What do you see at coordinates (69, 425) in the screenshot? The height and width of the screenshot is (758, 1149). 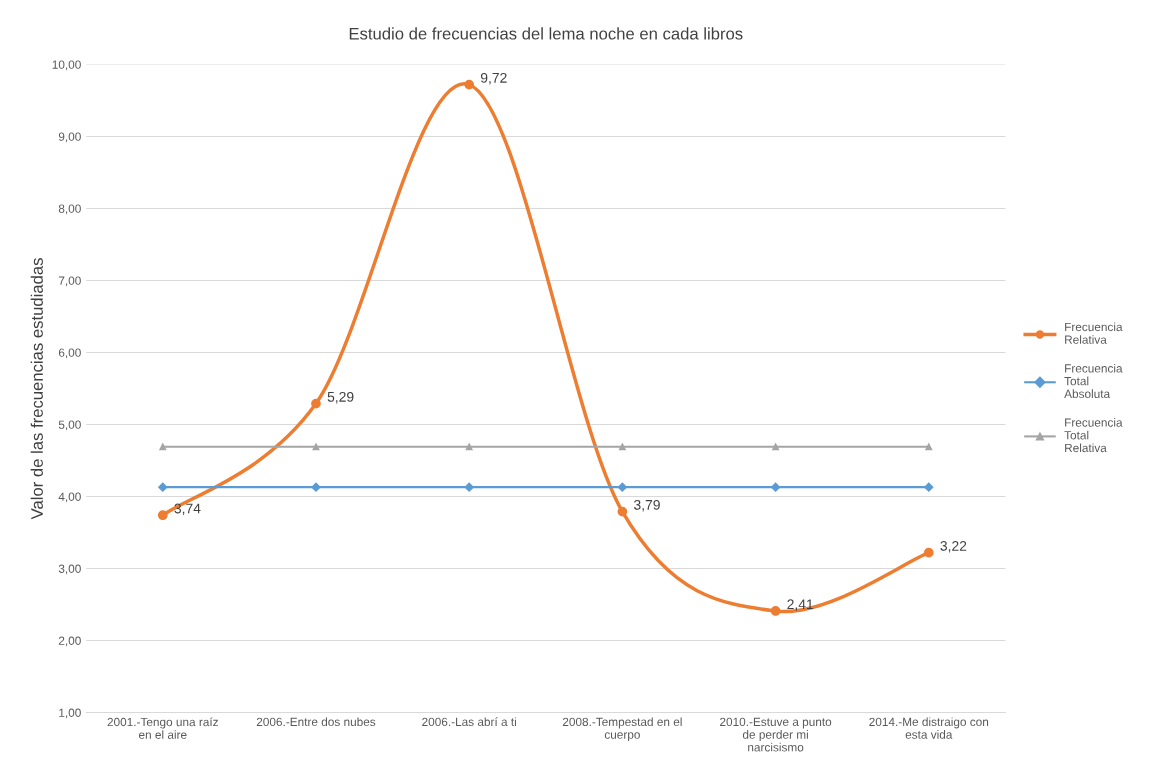 I see `y-tick-label: 5,00` at bounding box center [69, 425].